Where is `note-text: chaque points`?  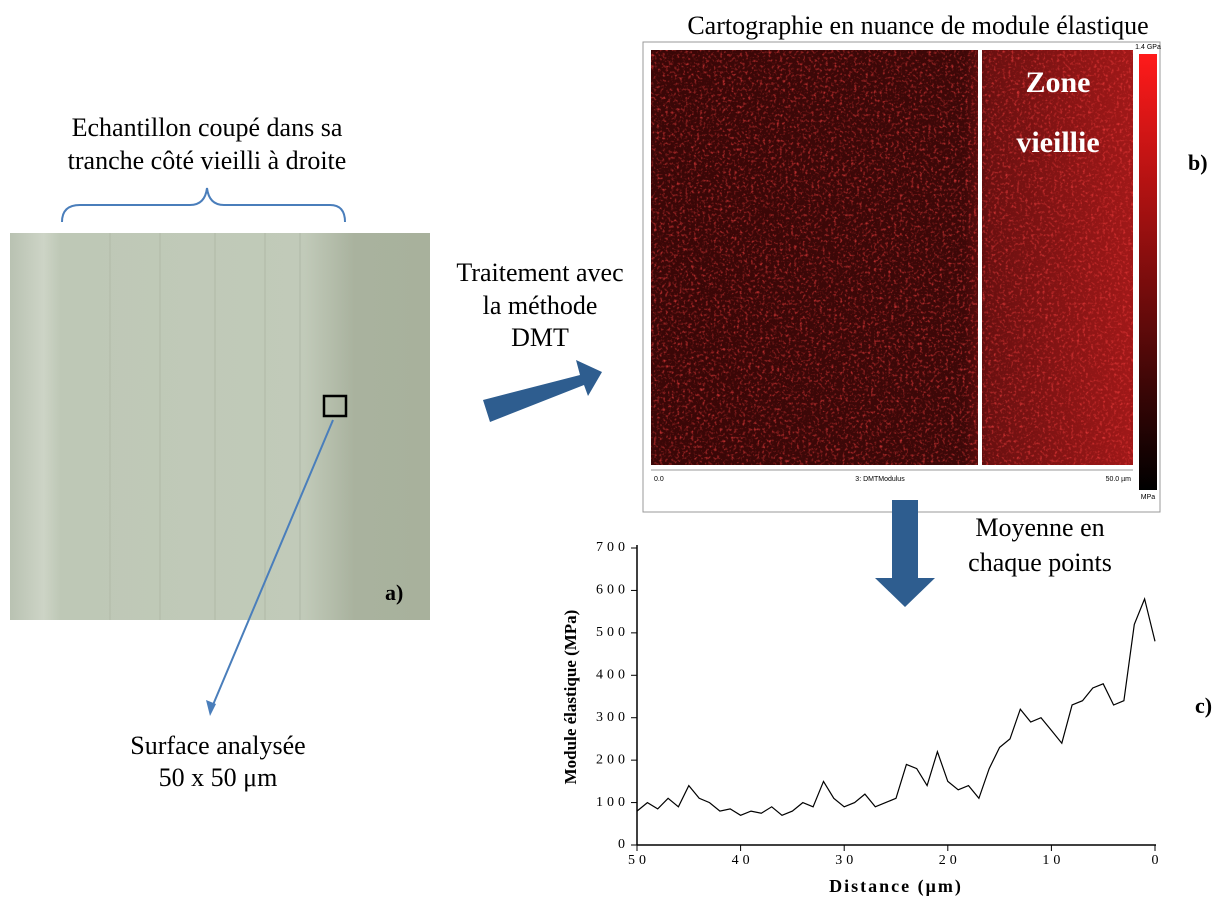 note-text: chaque points is located at coordinates (1040, 562).